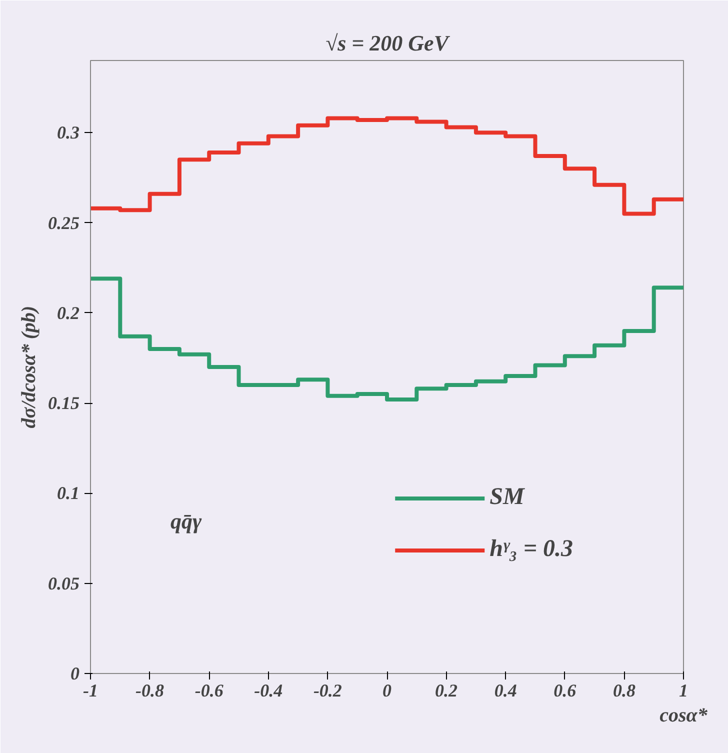 Image resolution: width=728 pixels, height=753 pixels. What do you see at coordinates (150, 690) in the screenshot?
I see `x-tick-label: -0.8` at bounding box center [150, 690].